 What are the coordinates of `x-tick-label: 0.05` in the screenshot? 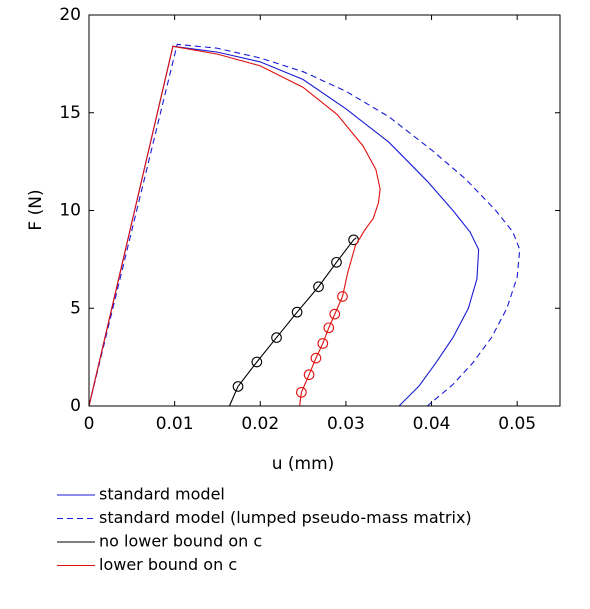 It's located at (517, 424).